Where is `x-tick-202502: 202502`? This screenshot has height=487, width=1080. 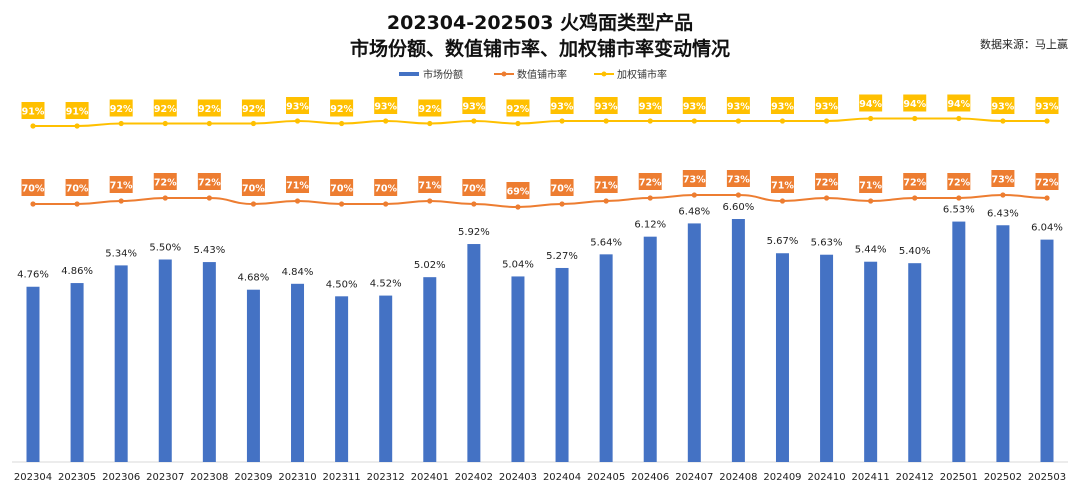 x-tick-202502: 202502 is located at coordinates (1003, 477).